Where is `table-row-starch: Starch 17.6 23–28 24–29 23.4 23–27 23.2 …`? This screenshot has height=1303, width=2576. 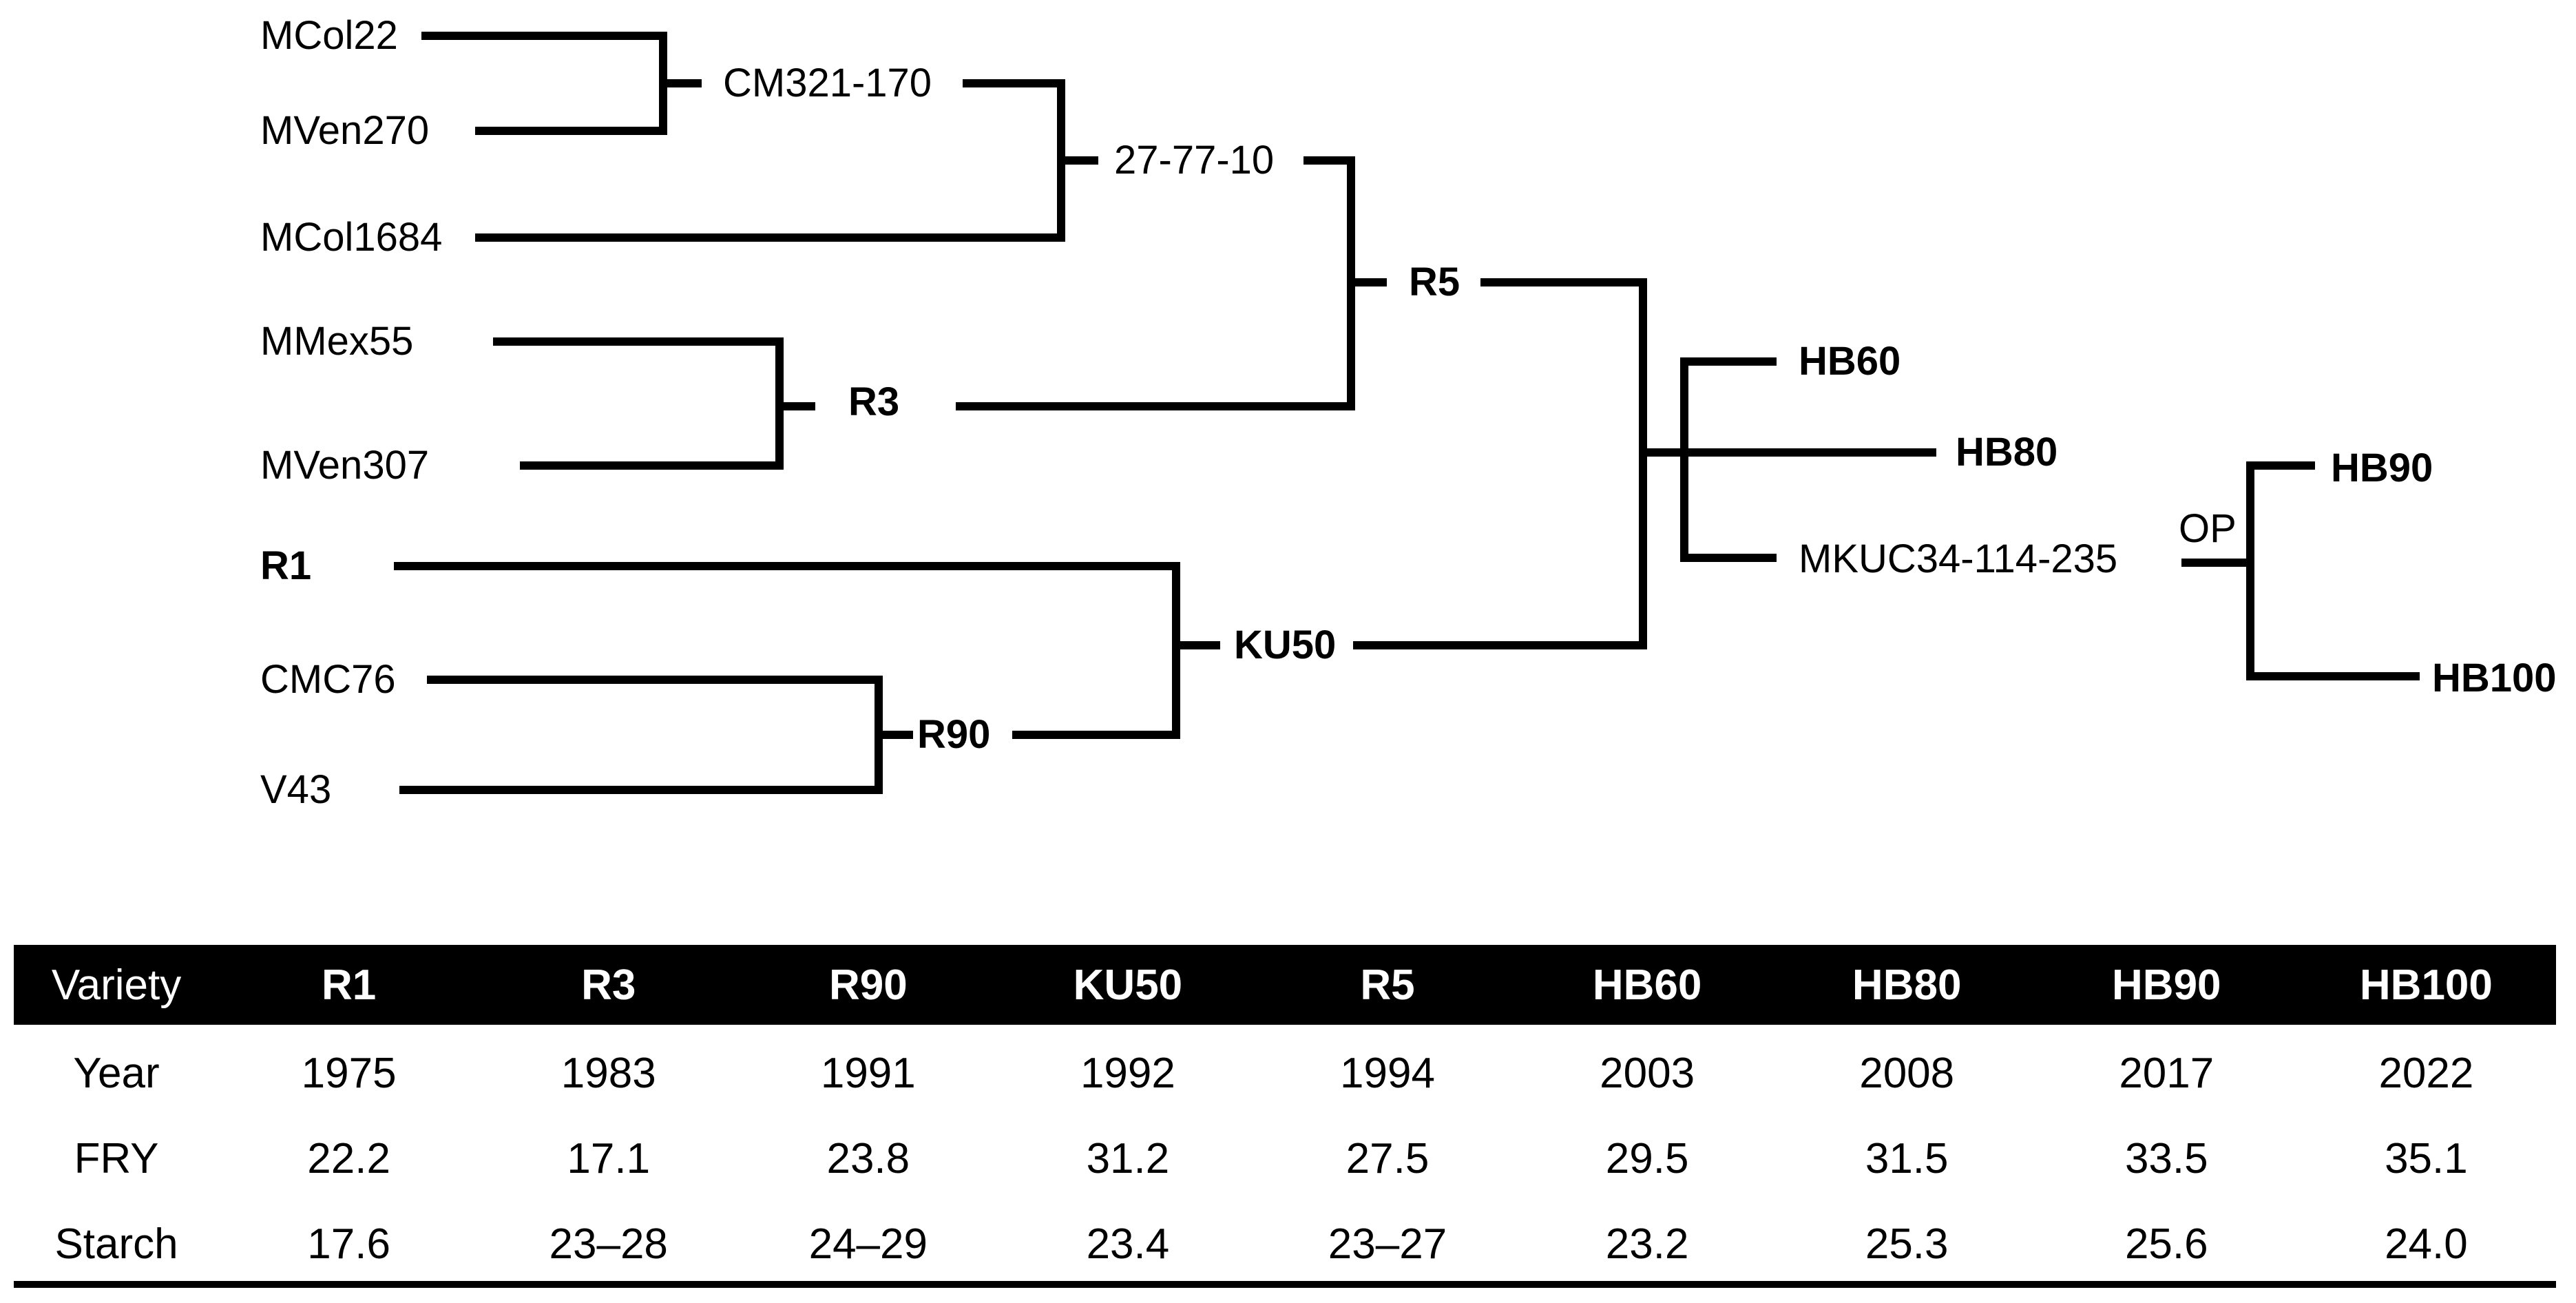 table-row-starch: Starch 17.6 23–28 24–29 23.4 23–27 23.2 … is located at coordinates (1285, 1243).